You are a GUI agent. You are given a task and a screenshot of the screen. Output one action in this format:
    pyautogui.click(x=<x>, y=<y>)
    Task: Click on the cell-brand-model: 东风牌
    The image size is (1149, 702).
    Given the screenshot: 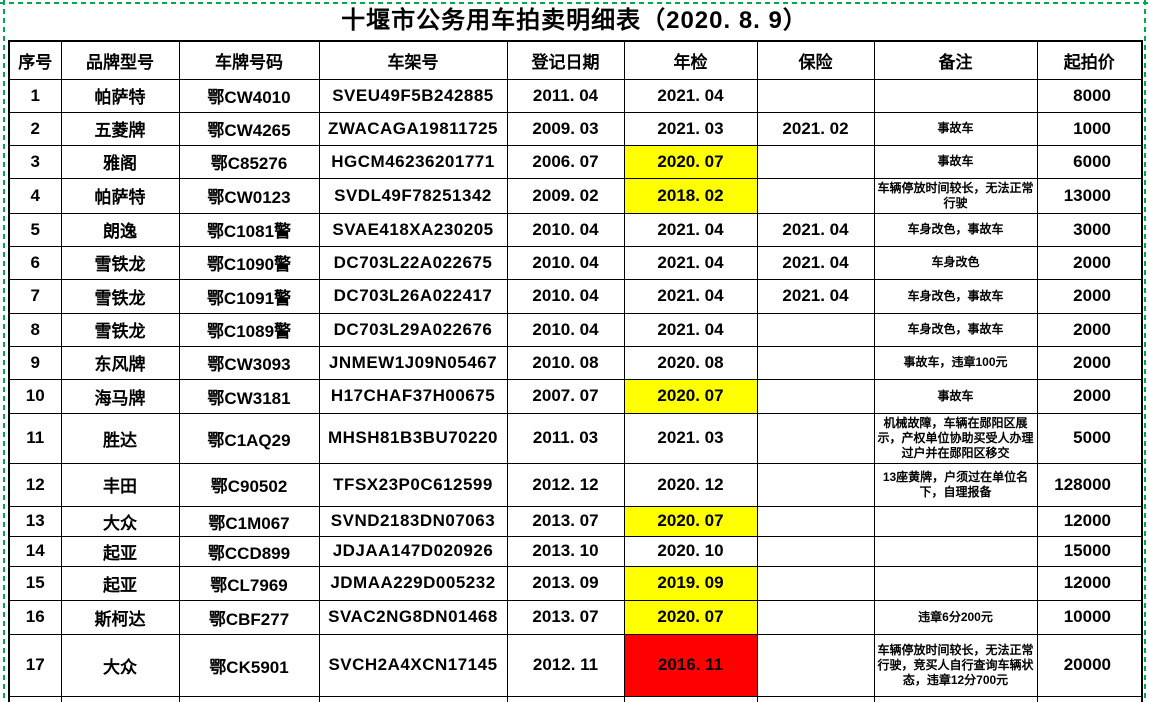 What is the action you would take?
    pyautogui.click(x=120, y=362)
    